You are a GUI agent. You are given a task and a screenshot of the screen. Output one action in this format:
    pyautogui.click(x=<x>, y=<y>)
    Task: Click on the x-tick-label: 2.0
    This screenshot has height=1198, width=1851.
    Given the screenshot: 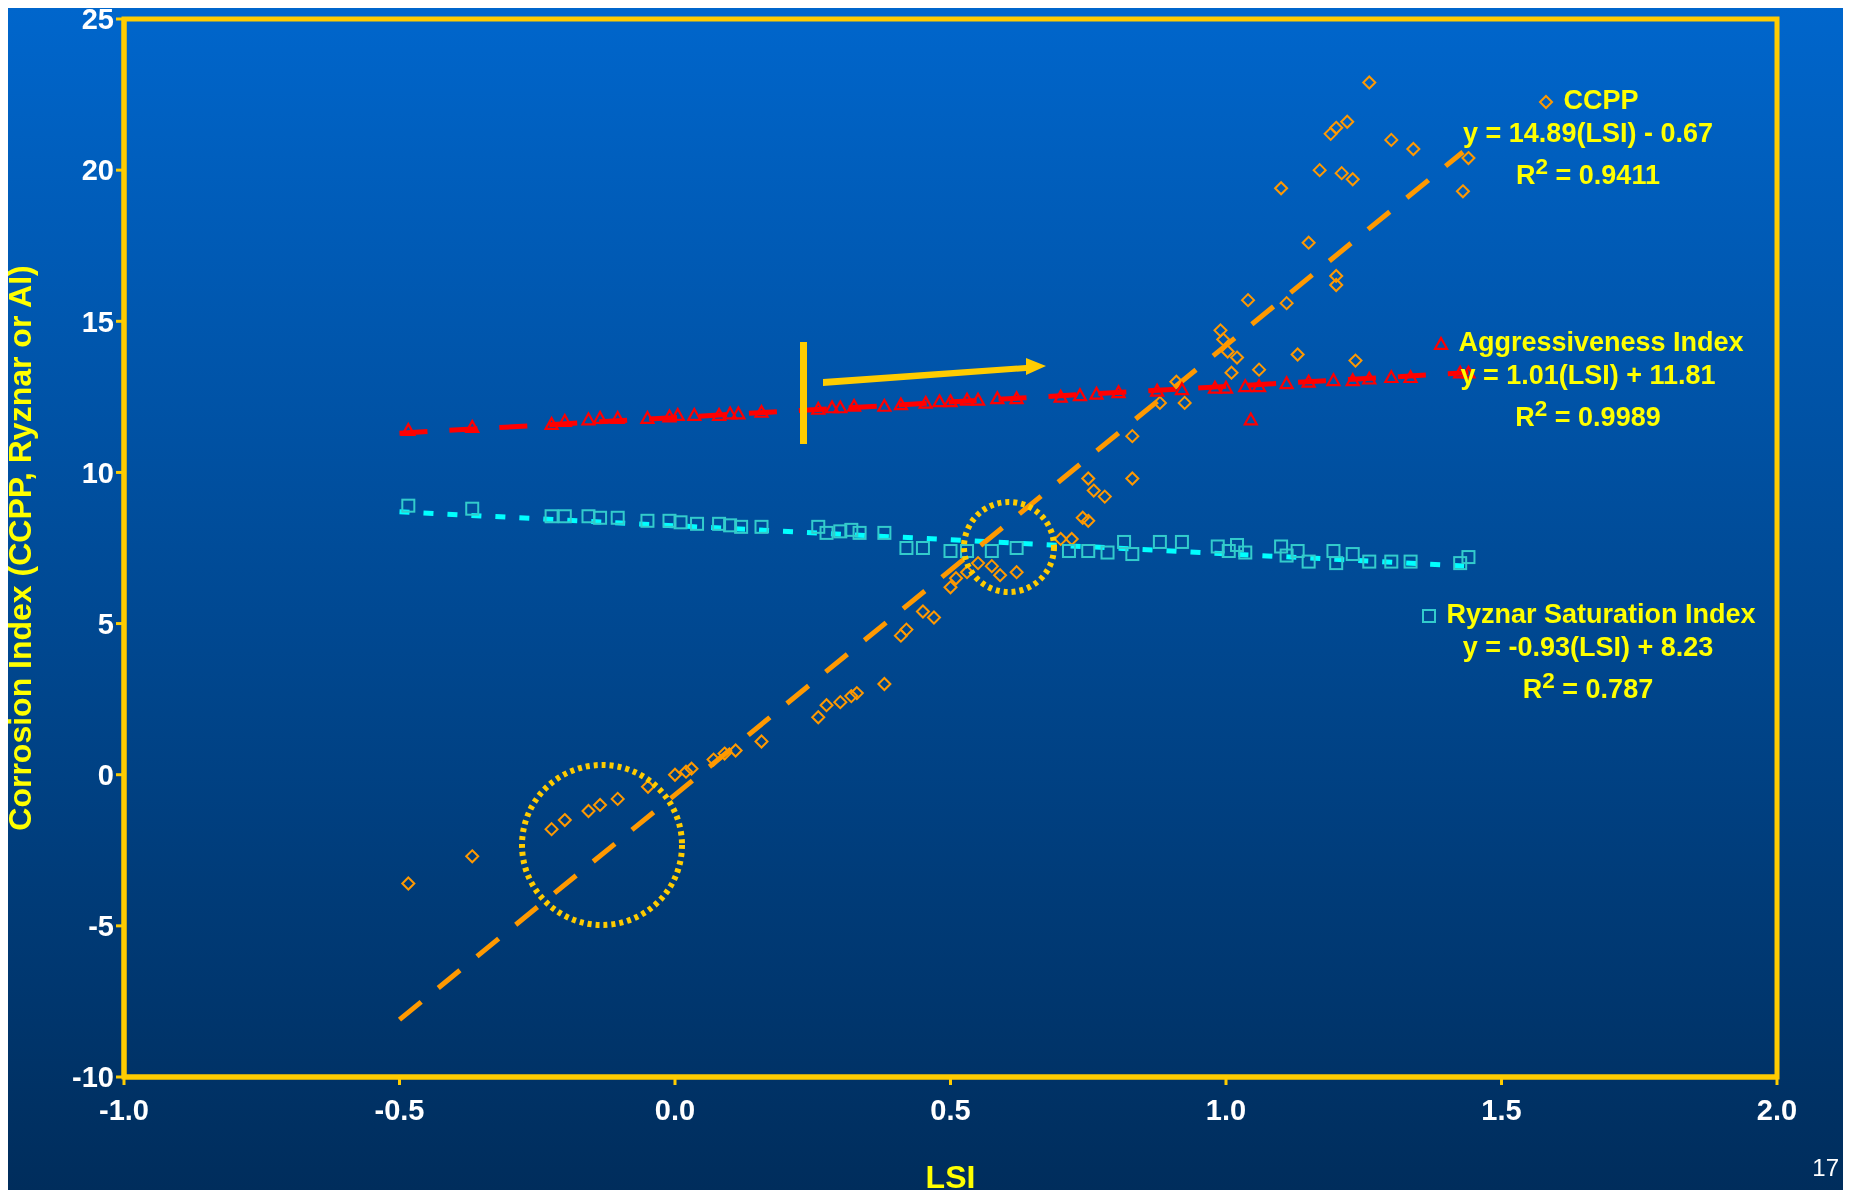 What is the action you would take?
    pyautogui.click(x=1777, y=1109)
    